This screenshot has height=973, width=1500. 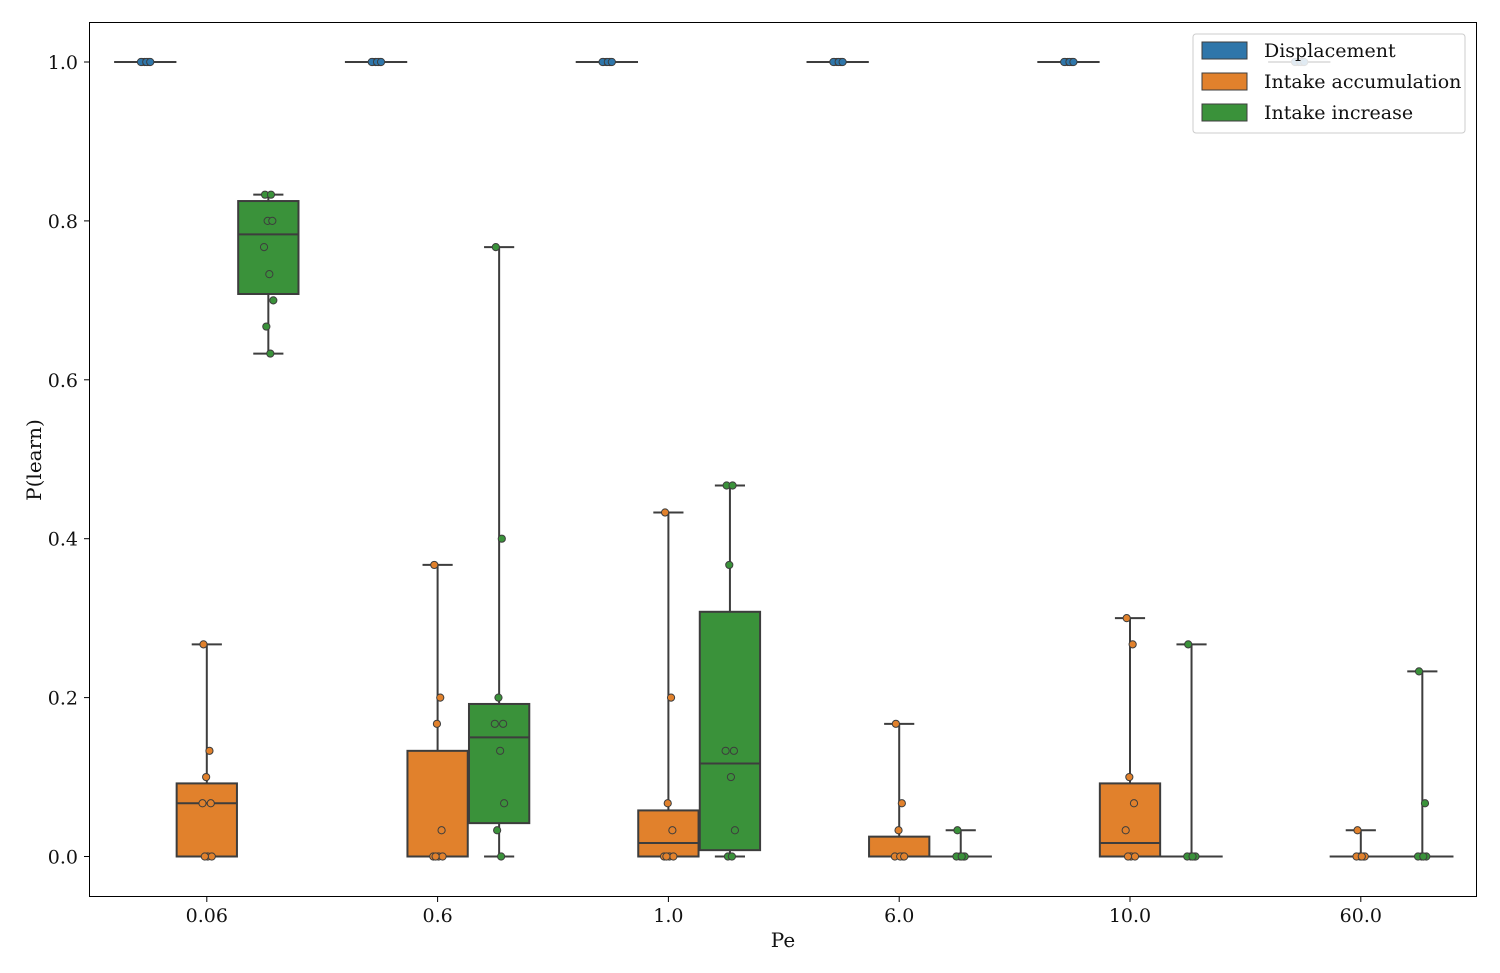 I want to click on box-group-displacement-6.0, so click(x=837, y=62).